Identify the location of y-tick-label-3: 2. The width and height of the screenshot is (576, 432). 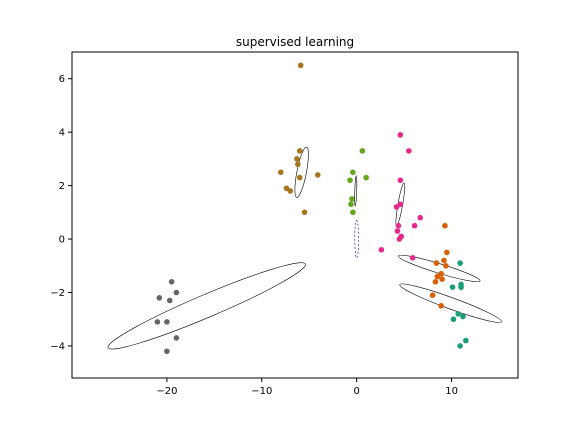
(62, 186).